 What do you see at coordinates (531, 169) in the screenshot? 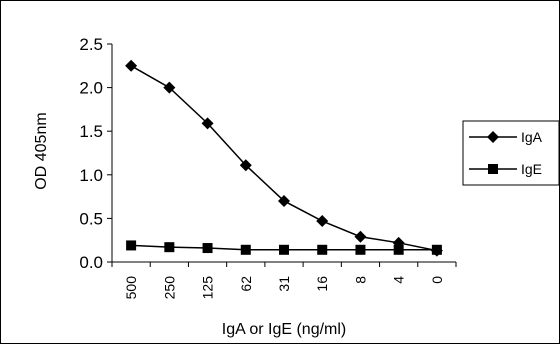
I see `legend-label-ige: IgE` at bounding box center [531, 169].